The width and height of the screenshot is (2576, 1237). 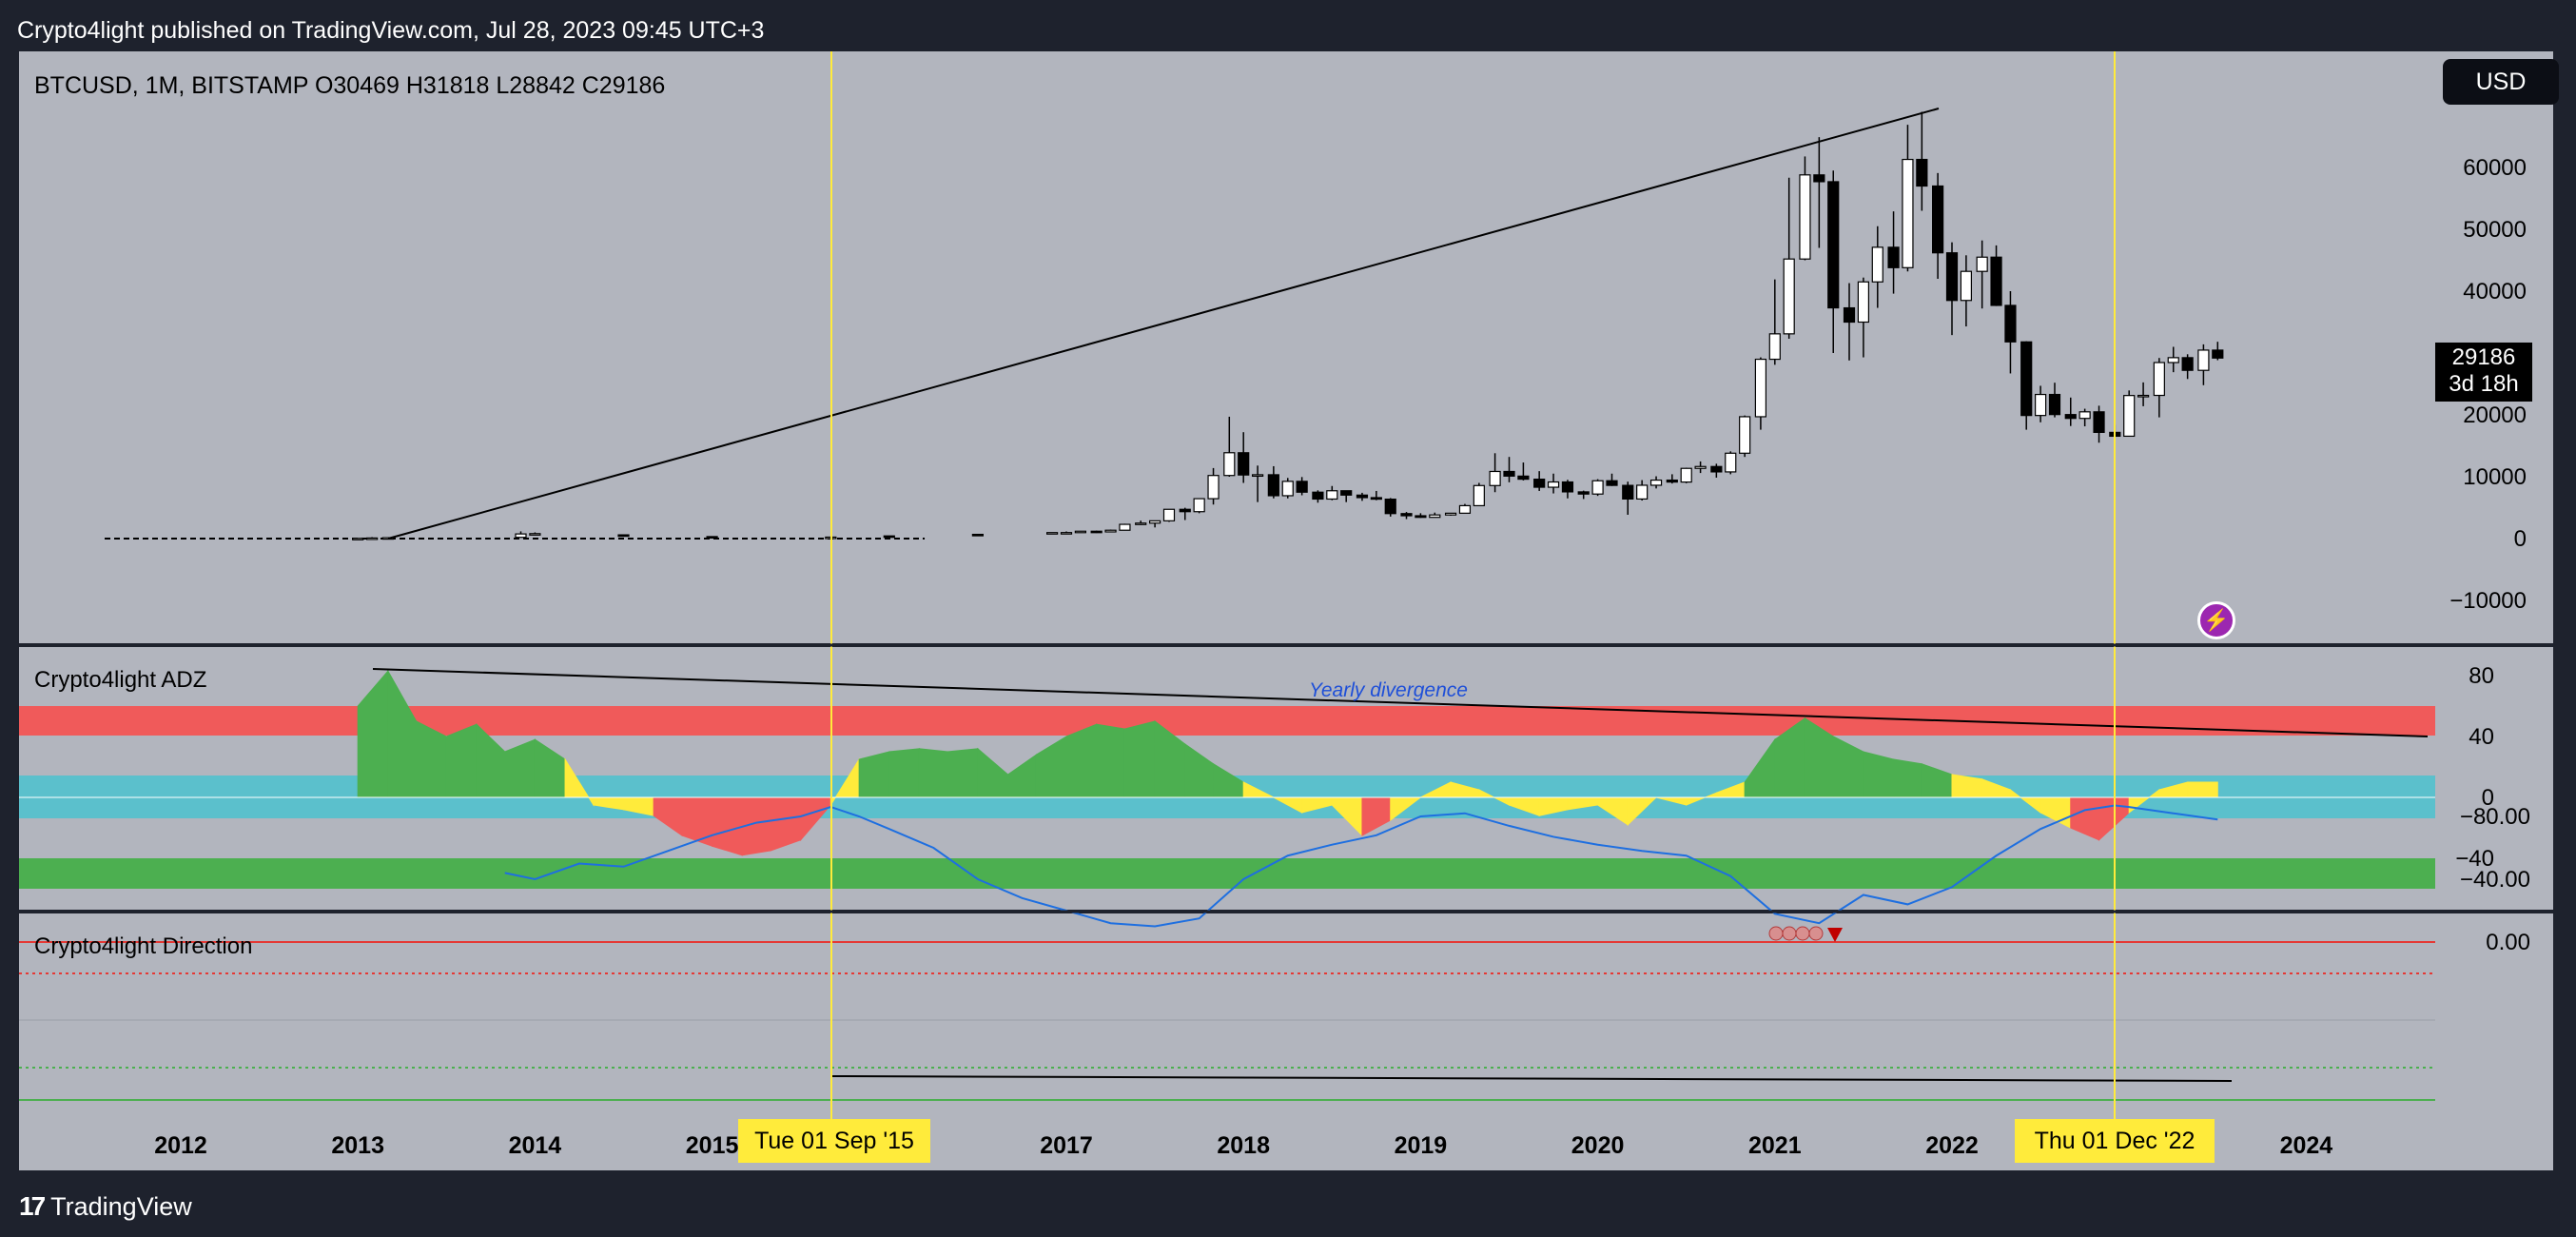 I want to click on signal-markers, so click(x=1806, y=934).